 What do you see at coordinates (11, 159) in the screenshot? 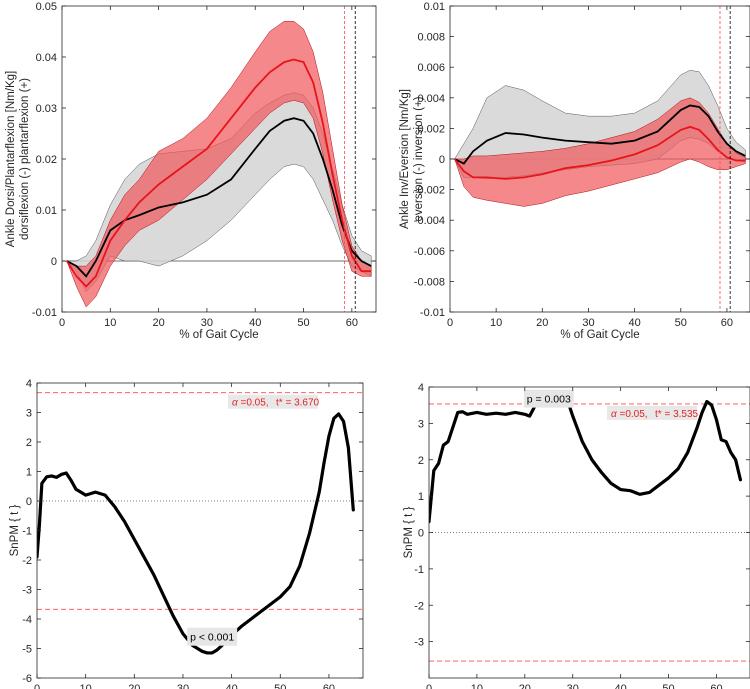
I see `y-axis-label: Ankle Dorsi/Plantarflexion [Nm/Kg]` at bounding box center [11, 159].